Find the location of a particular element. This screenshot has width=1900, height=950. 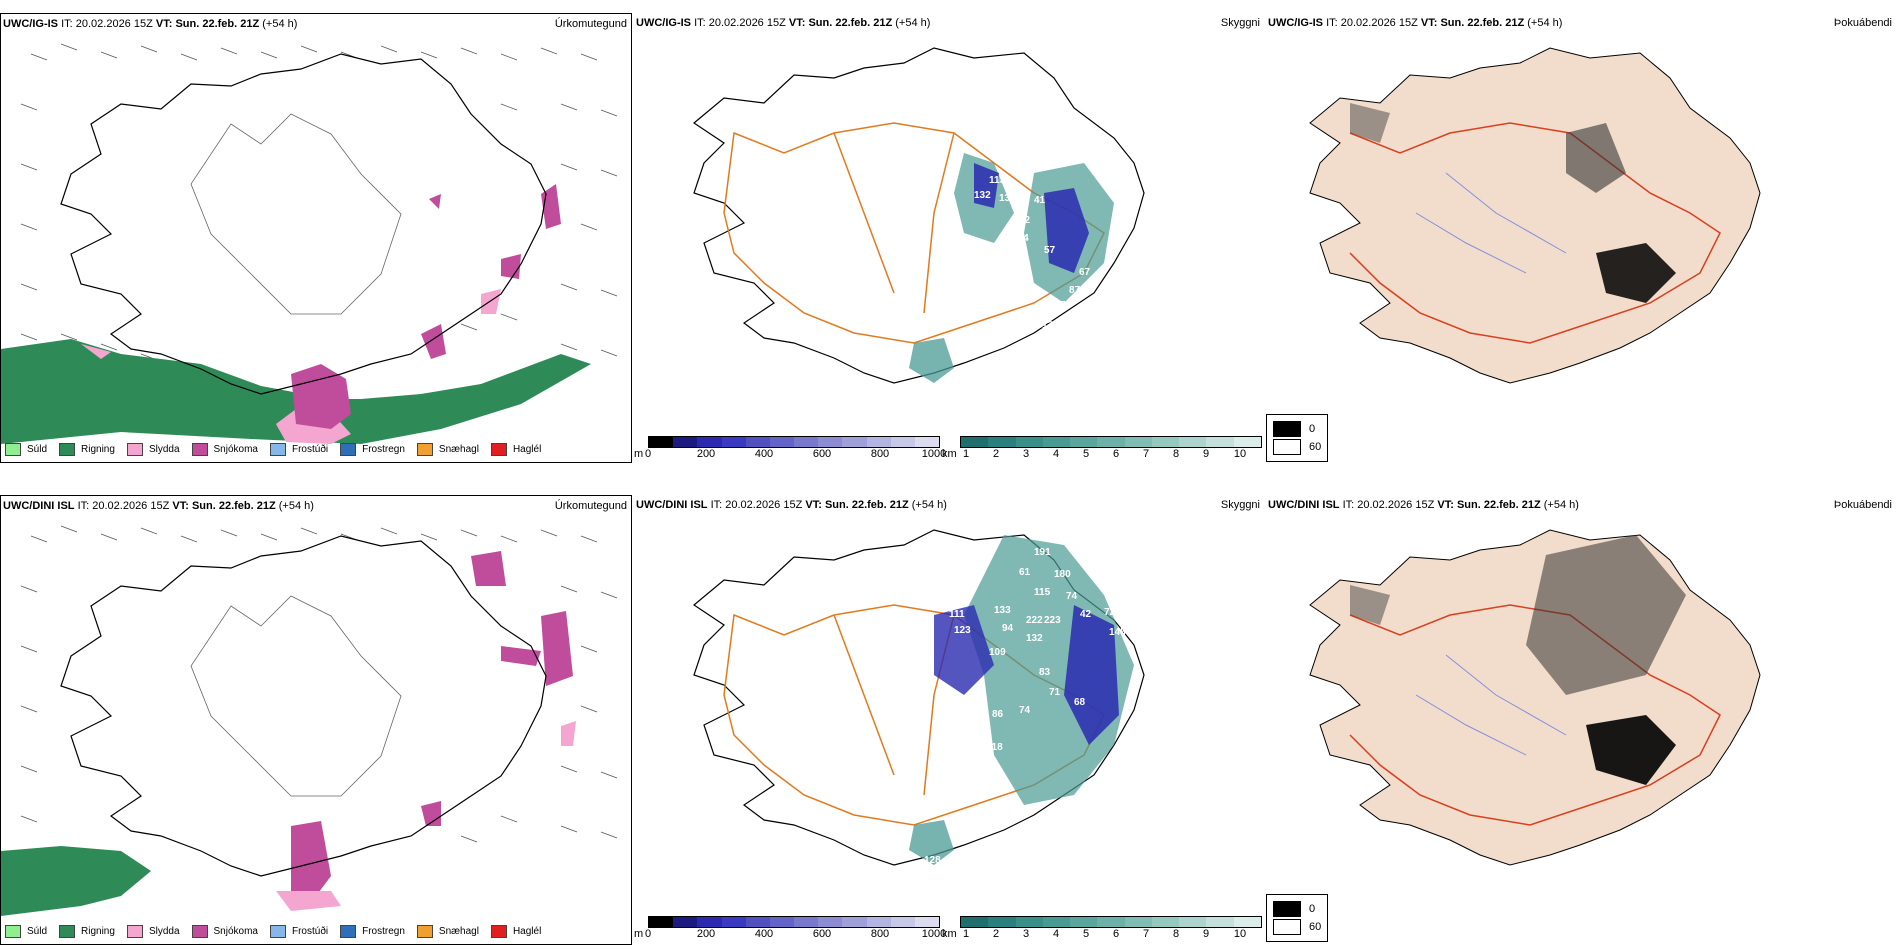

fog-swatch is located at coordinates (1287, 447).